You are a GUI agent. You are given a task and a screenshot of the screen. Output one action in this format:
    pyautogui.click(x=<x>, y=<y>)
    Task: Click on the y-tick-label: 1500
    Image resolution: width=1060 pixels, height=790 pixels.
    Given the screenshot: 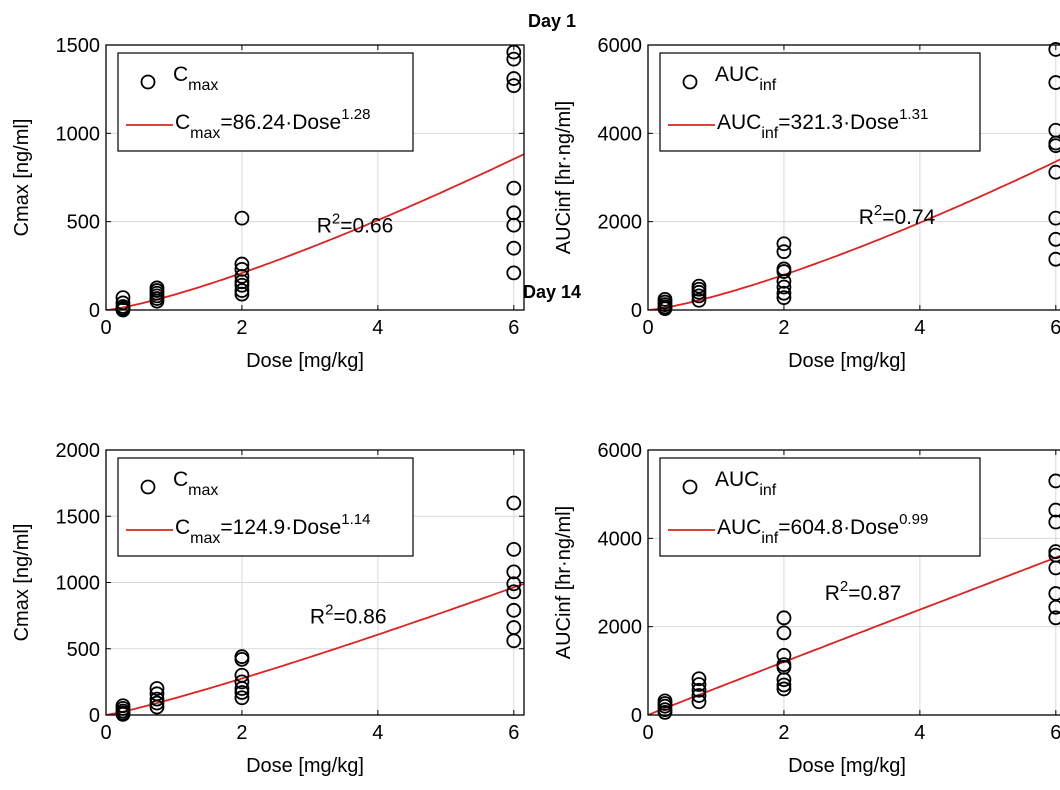 What is the action you would take?
    pyautogui.click(x=78, y=517)
    